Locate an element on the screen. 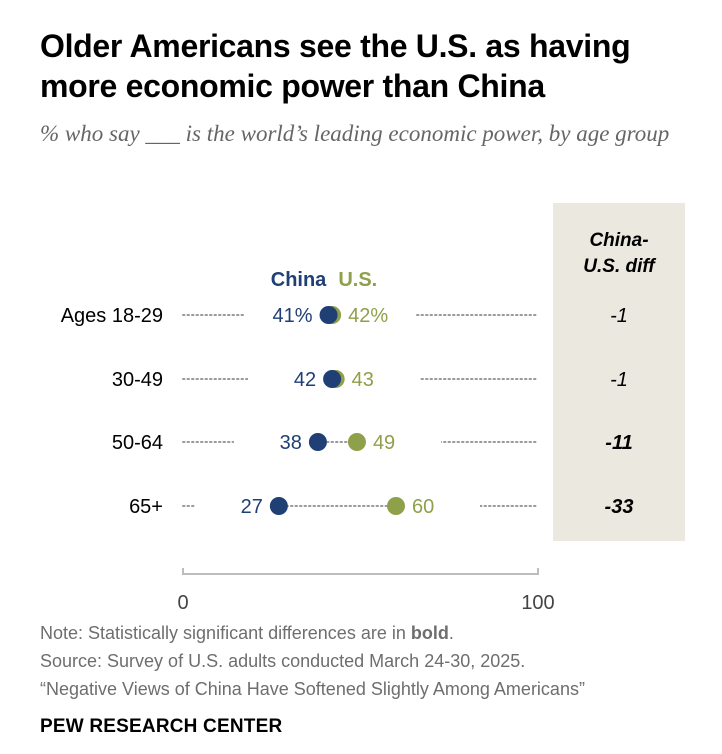 This screenshot has width=722, height=754. x-tick-label: 100 is located at coordinates (537, 603).